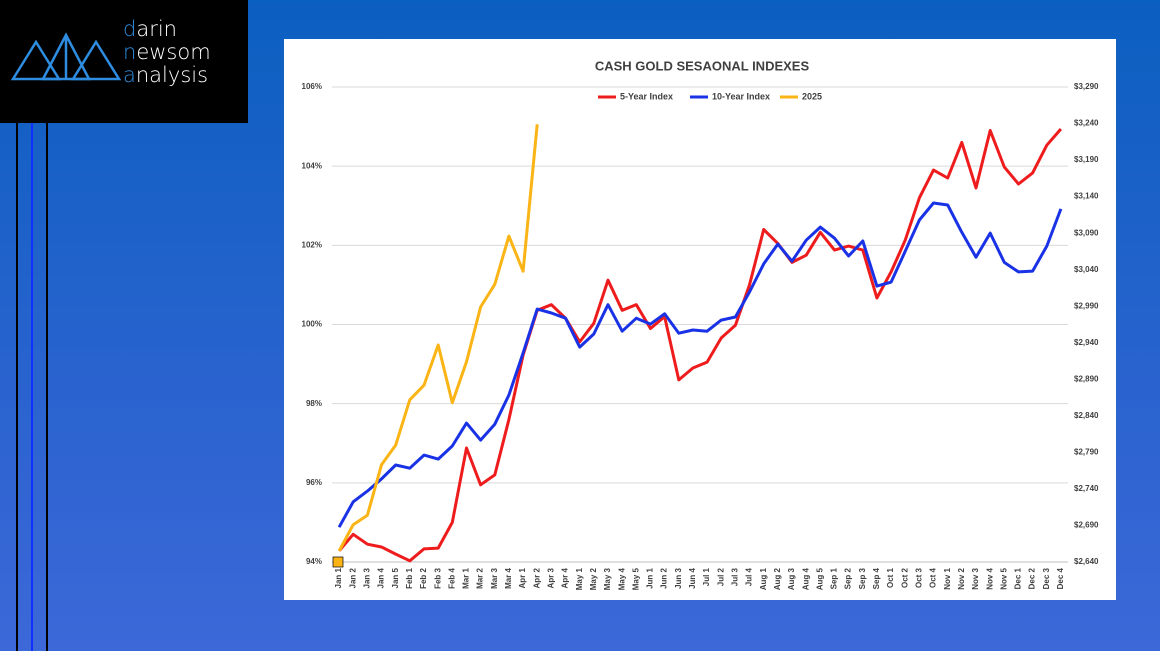  I want to click on y-tick-label: 104%, so click(312, 165).